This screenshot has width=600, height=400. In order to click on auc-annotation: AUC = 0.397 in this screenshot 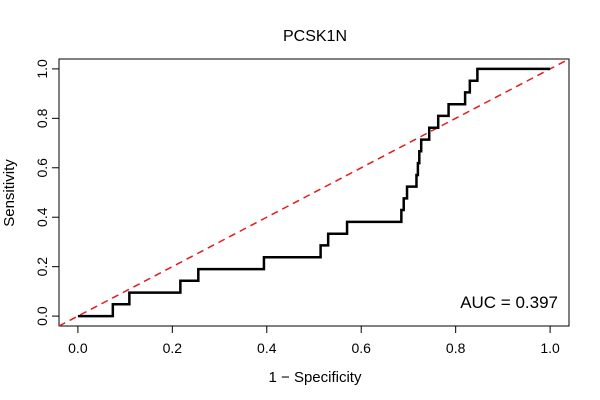, I will do `click(509, 302)`.